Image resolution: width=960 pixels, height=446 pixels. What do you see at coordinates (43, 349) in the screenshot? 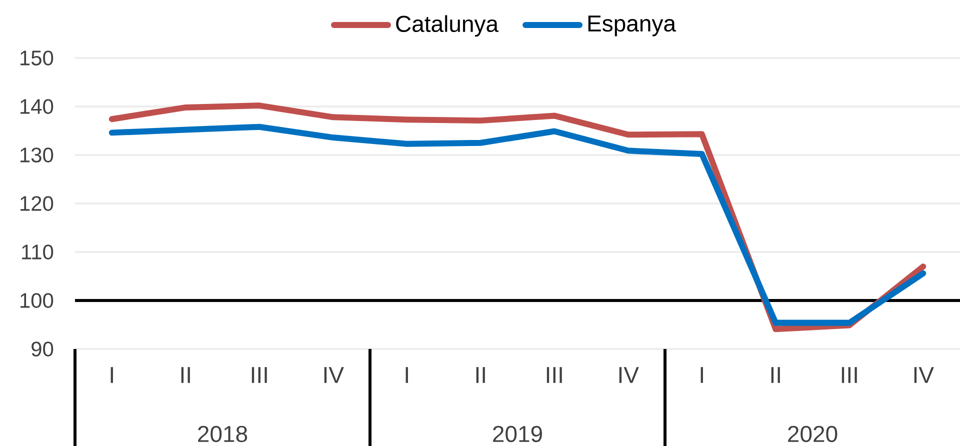
I see `y-tick-label: 90` at bounding box center [43, 349].